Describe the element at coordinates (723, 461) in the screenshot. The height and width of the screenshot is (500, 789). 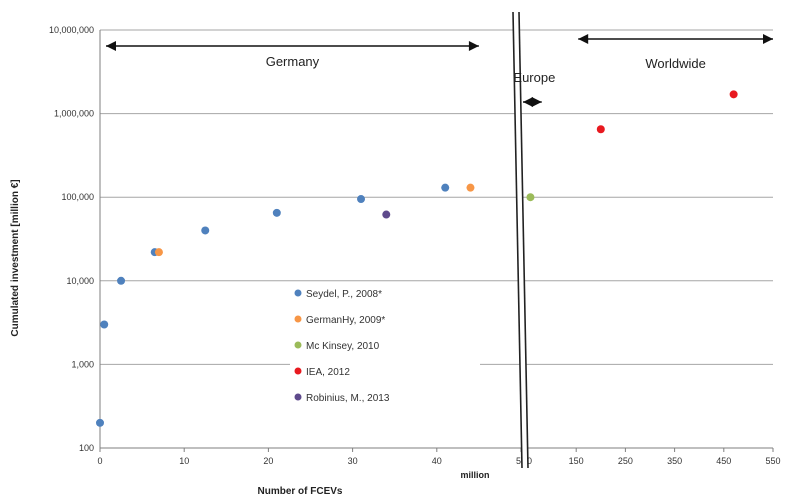
I see `x-tick-label: 450` at that location.